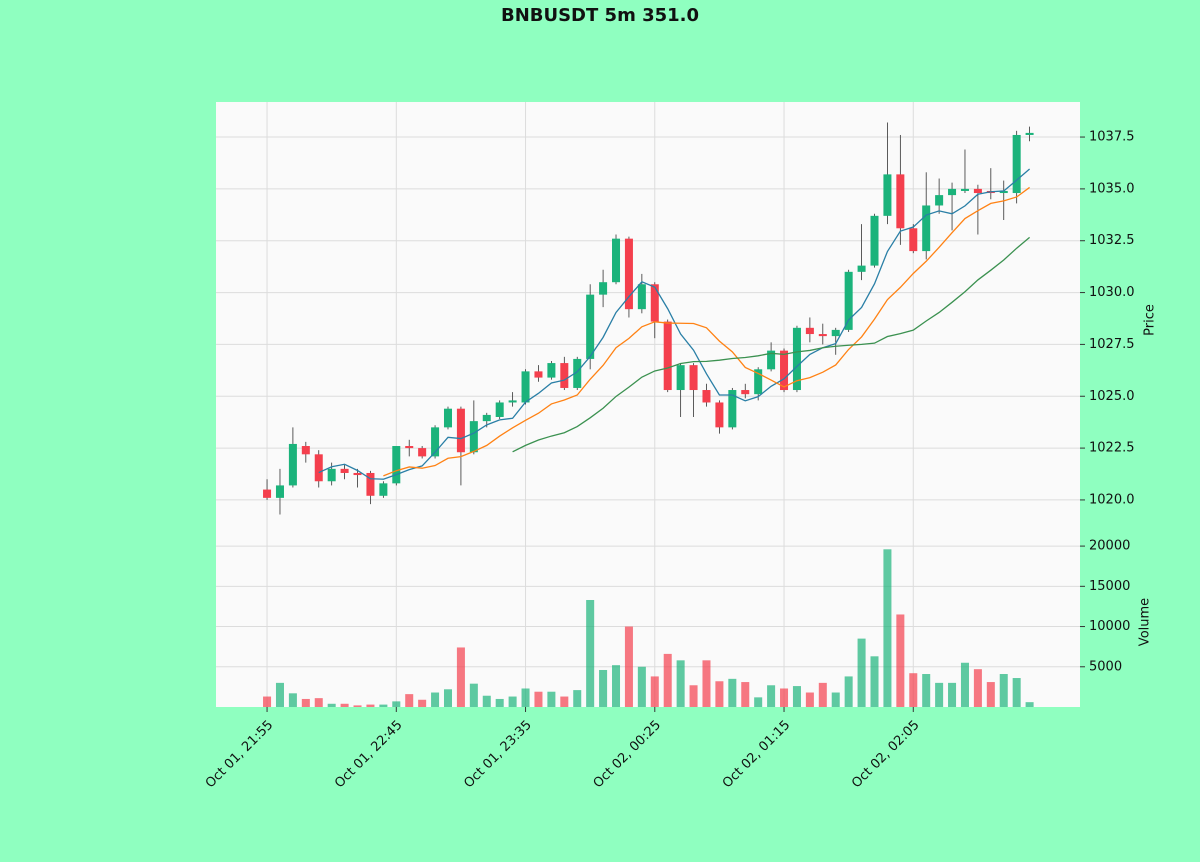 The height and width of the screenshot is (862, 1200). I want to click on y-tick-label: 1022.5, so click(1112, 448).